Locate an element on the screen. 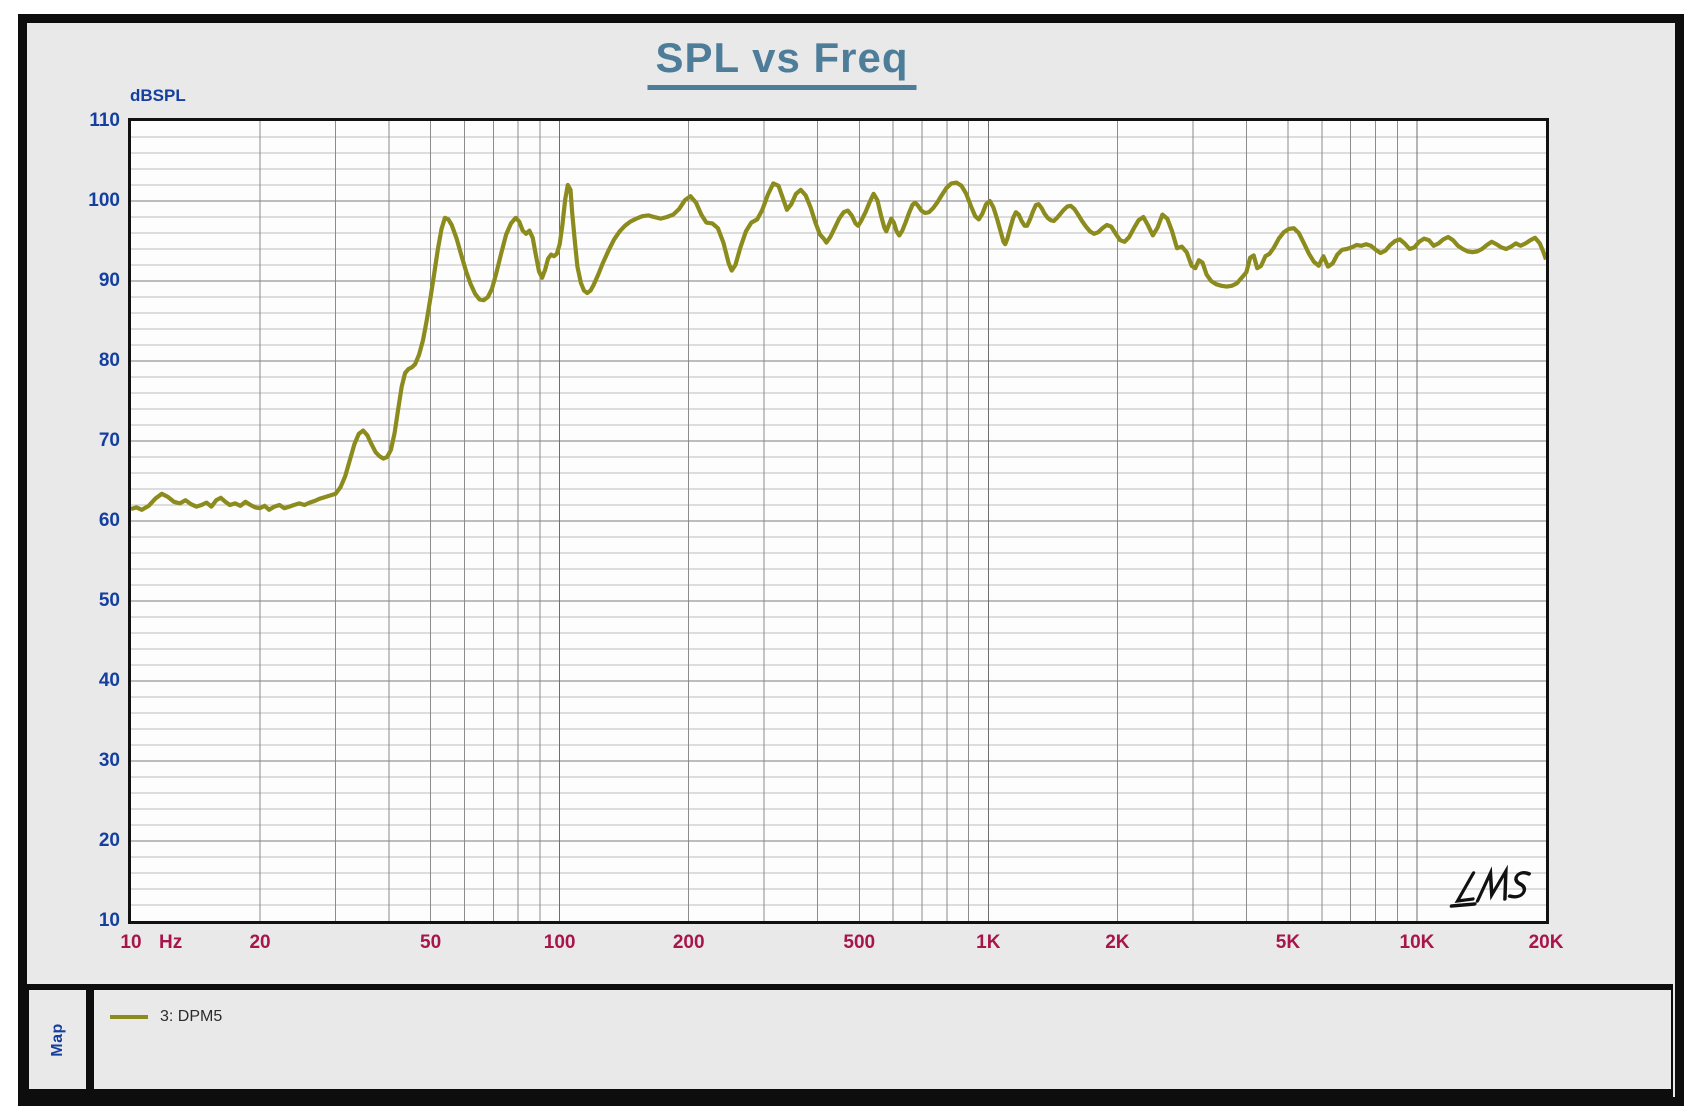 The height and width of the screenshot is (1120, 1700). x-tick-label: 100 is located at coordinates (559, 942).